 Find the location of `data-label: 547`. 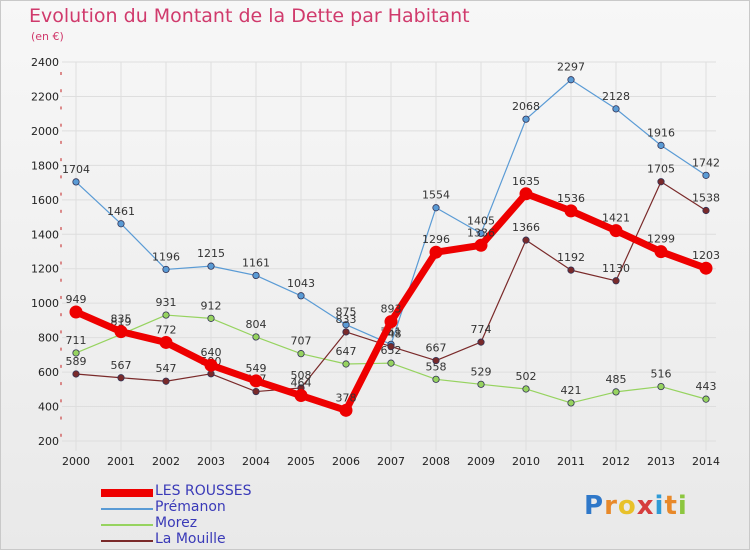

data-label: 547 is located at coordinates (166, 368).